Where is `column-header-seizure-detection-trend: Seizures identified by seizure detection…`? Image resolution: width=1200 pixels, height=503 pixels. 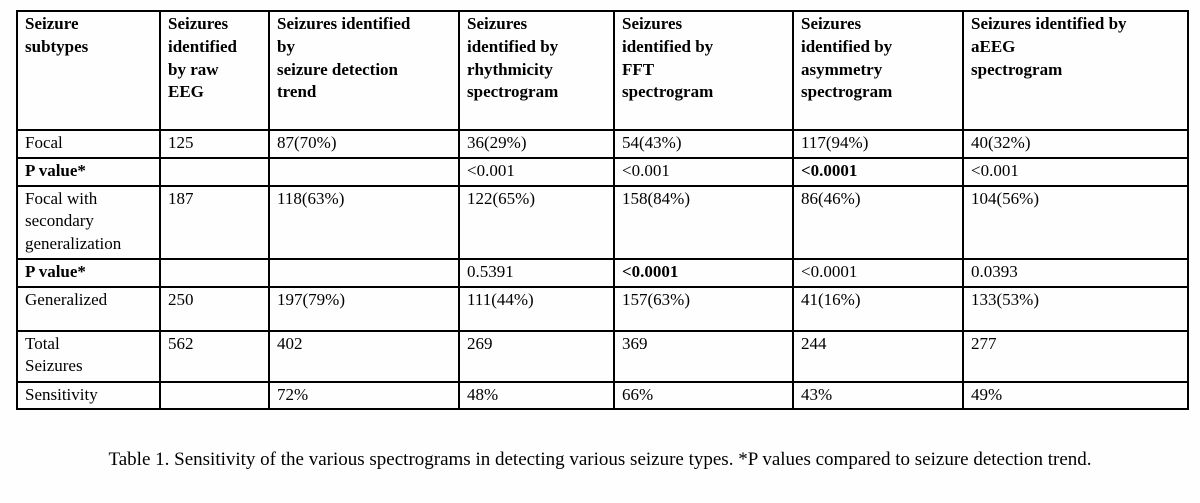 column-header-seizure-detection-trend: Seizures identified by seizure detection… is located at coordinates (364, 70).